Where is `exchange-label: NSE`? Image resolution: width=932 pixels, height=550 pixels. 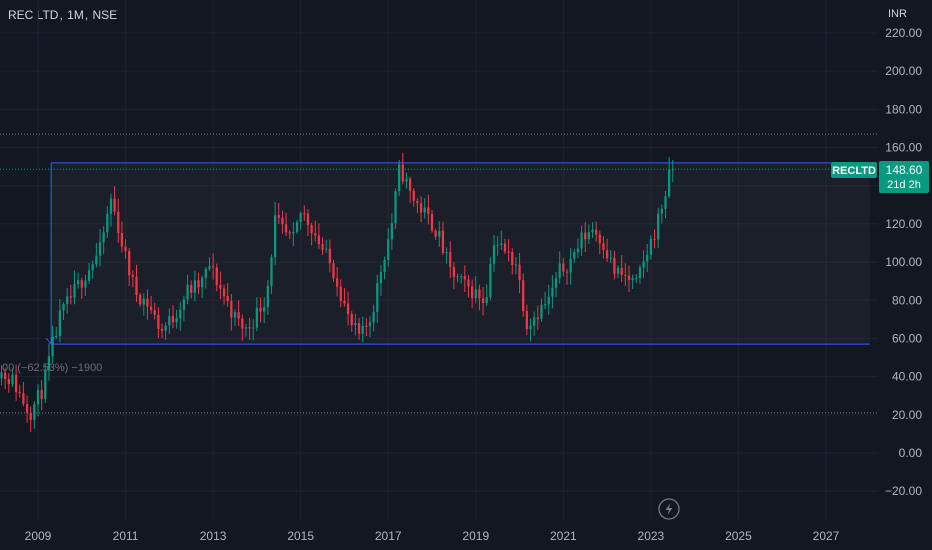 exchange-label: NSE is located at coordinates (105, 15).